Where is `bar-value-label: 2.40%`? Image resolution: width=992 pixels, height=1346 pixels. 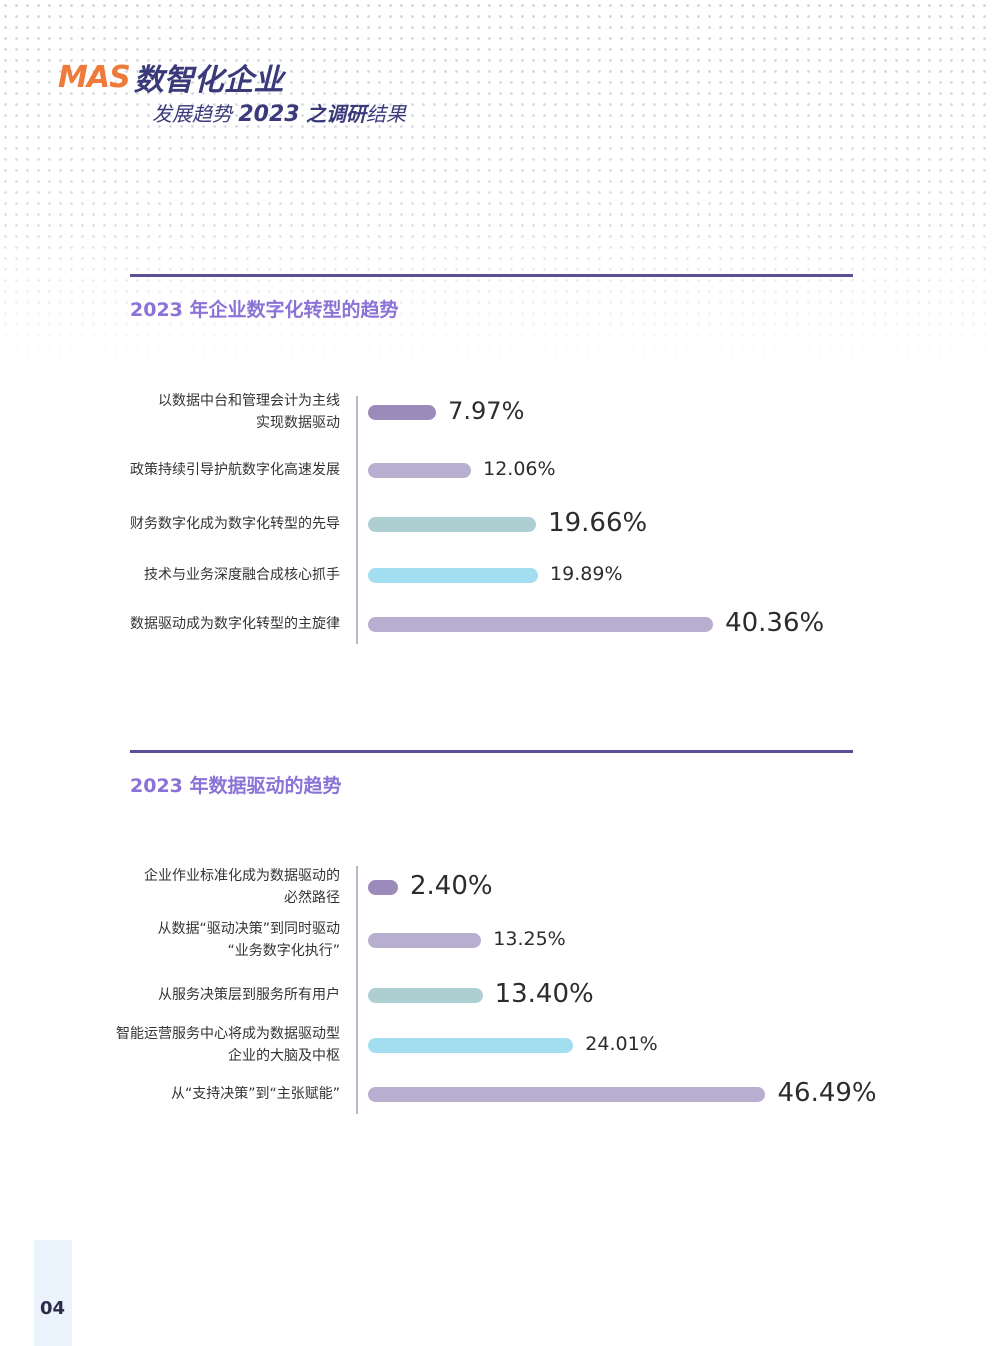
bar-value-label: 2.40% is located at coordinates (451, 885).